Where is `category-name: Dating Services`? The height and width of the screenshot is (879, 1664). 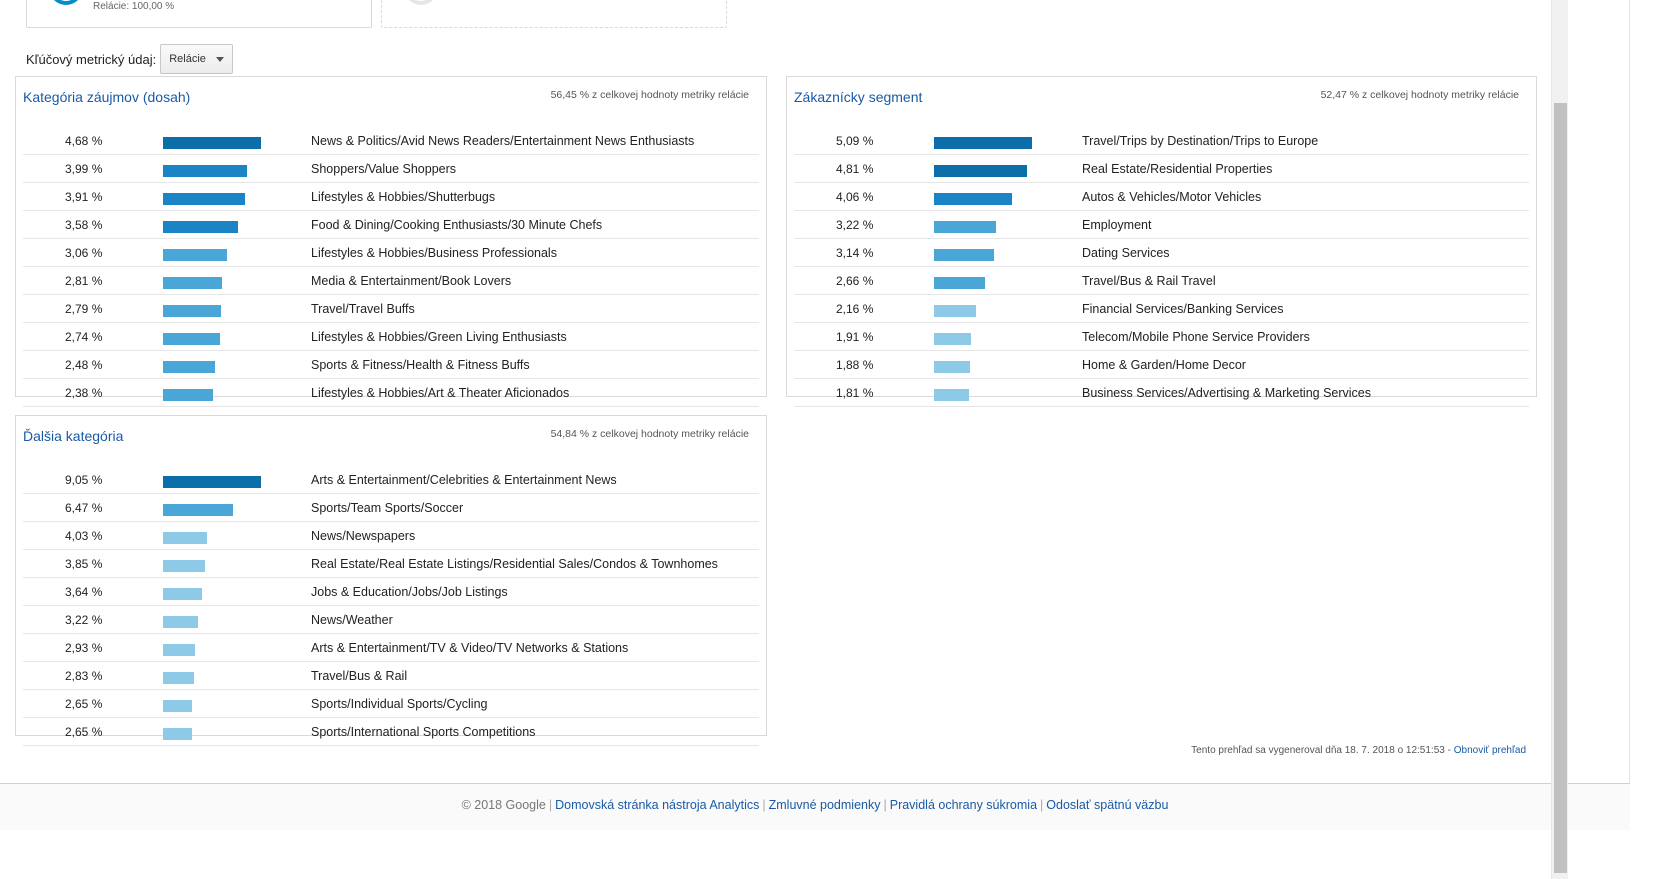
category-name: Dating Services is located at coordinates (1126, 253).